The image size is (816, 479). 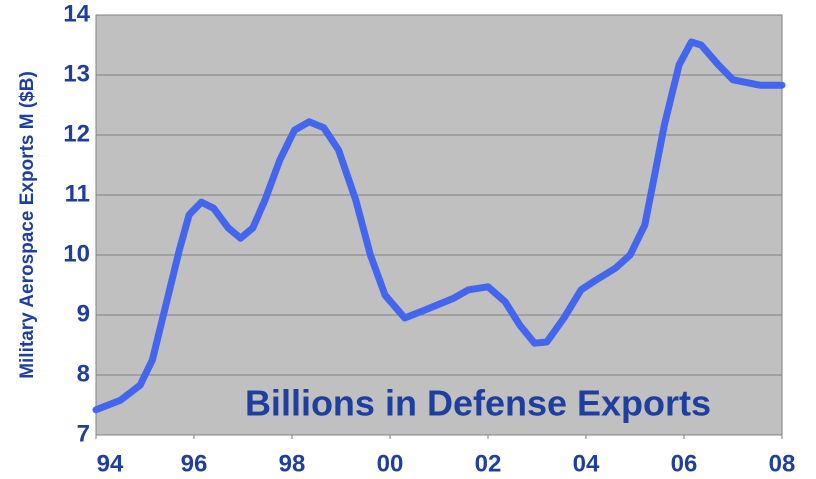 I want to click on x-tick-label: 00, so click(x=390, y=463).